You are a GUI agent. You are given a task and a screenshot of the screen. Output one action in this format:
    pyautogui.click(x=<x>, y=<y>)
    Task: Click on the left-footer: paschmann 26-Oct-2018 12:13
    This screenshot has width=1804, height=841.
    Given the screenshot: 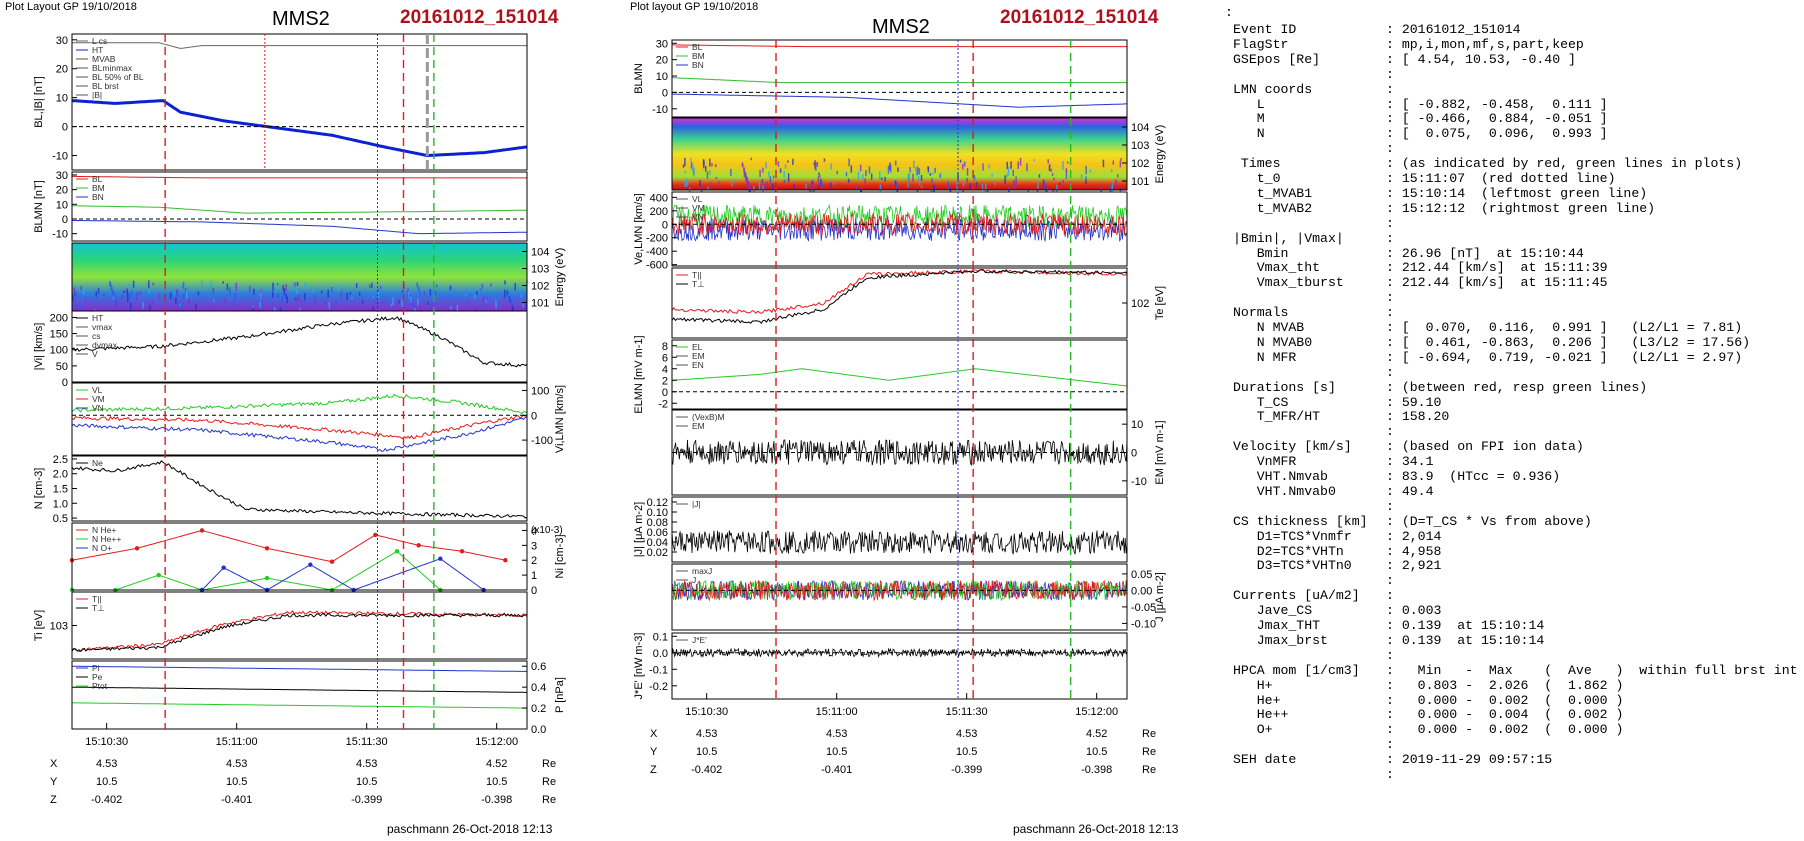 What is the action you would take?
    pyautogui.click(x=470, y=829)
    